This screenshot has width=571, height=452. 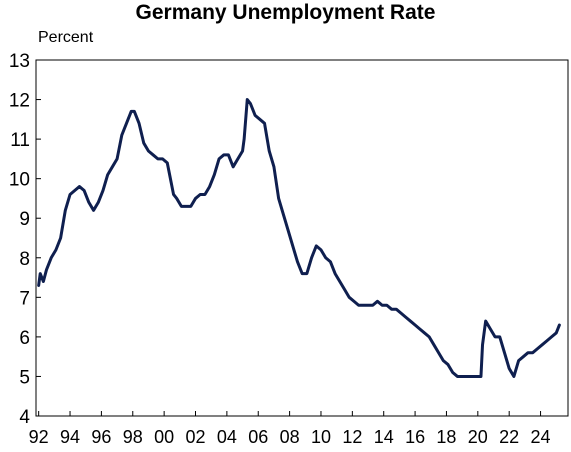 What do you see at coordinates (101, 437) in the screenshot?
I see `x-tick-label: 96` at bounding box center [101, 437].